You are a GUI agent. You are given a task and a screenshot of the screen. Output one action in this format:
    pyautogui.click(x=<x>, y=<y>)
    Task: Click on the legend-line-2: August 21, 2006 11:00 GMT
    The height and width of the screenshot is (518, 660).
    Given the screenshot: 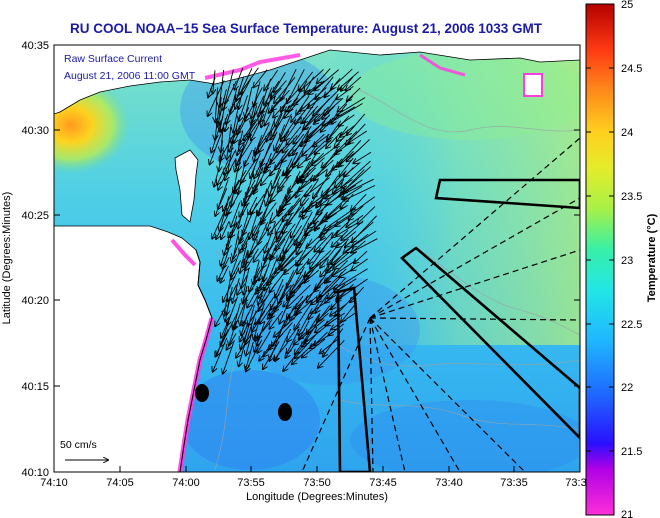 What is the action you would take?
    pyautogui.click(x=130, y=76)
    